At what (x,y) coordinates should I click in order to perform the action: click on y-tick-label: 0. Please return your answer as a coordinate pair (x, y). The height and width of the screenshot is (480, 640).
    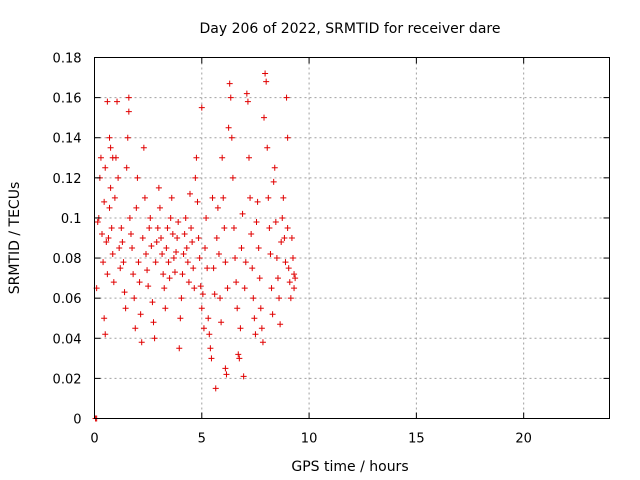
    Looking at the image, I should click on (77, 420).